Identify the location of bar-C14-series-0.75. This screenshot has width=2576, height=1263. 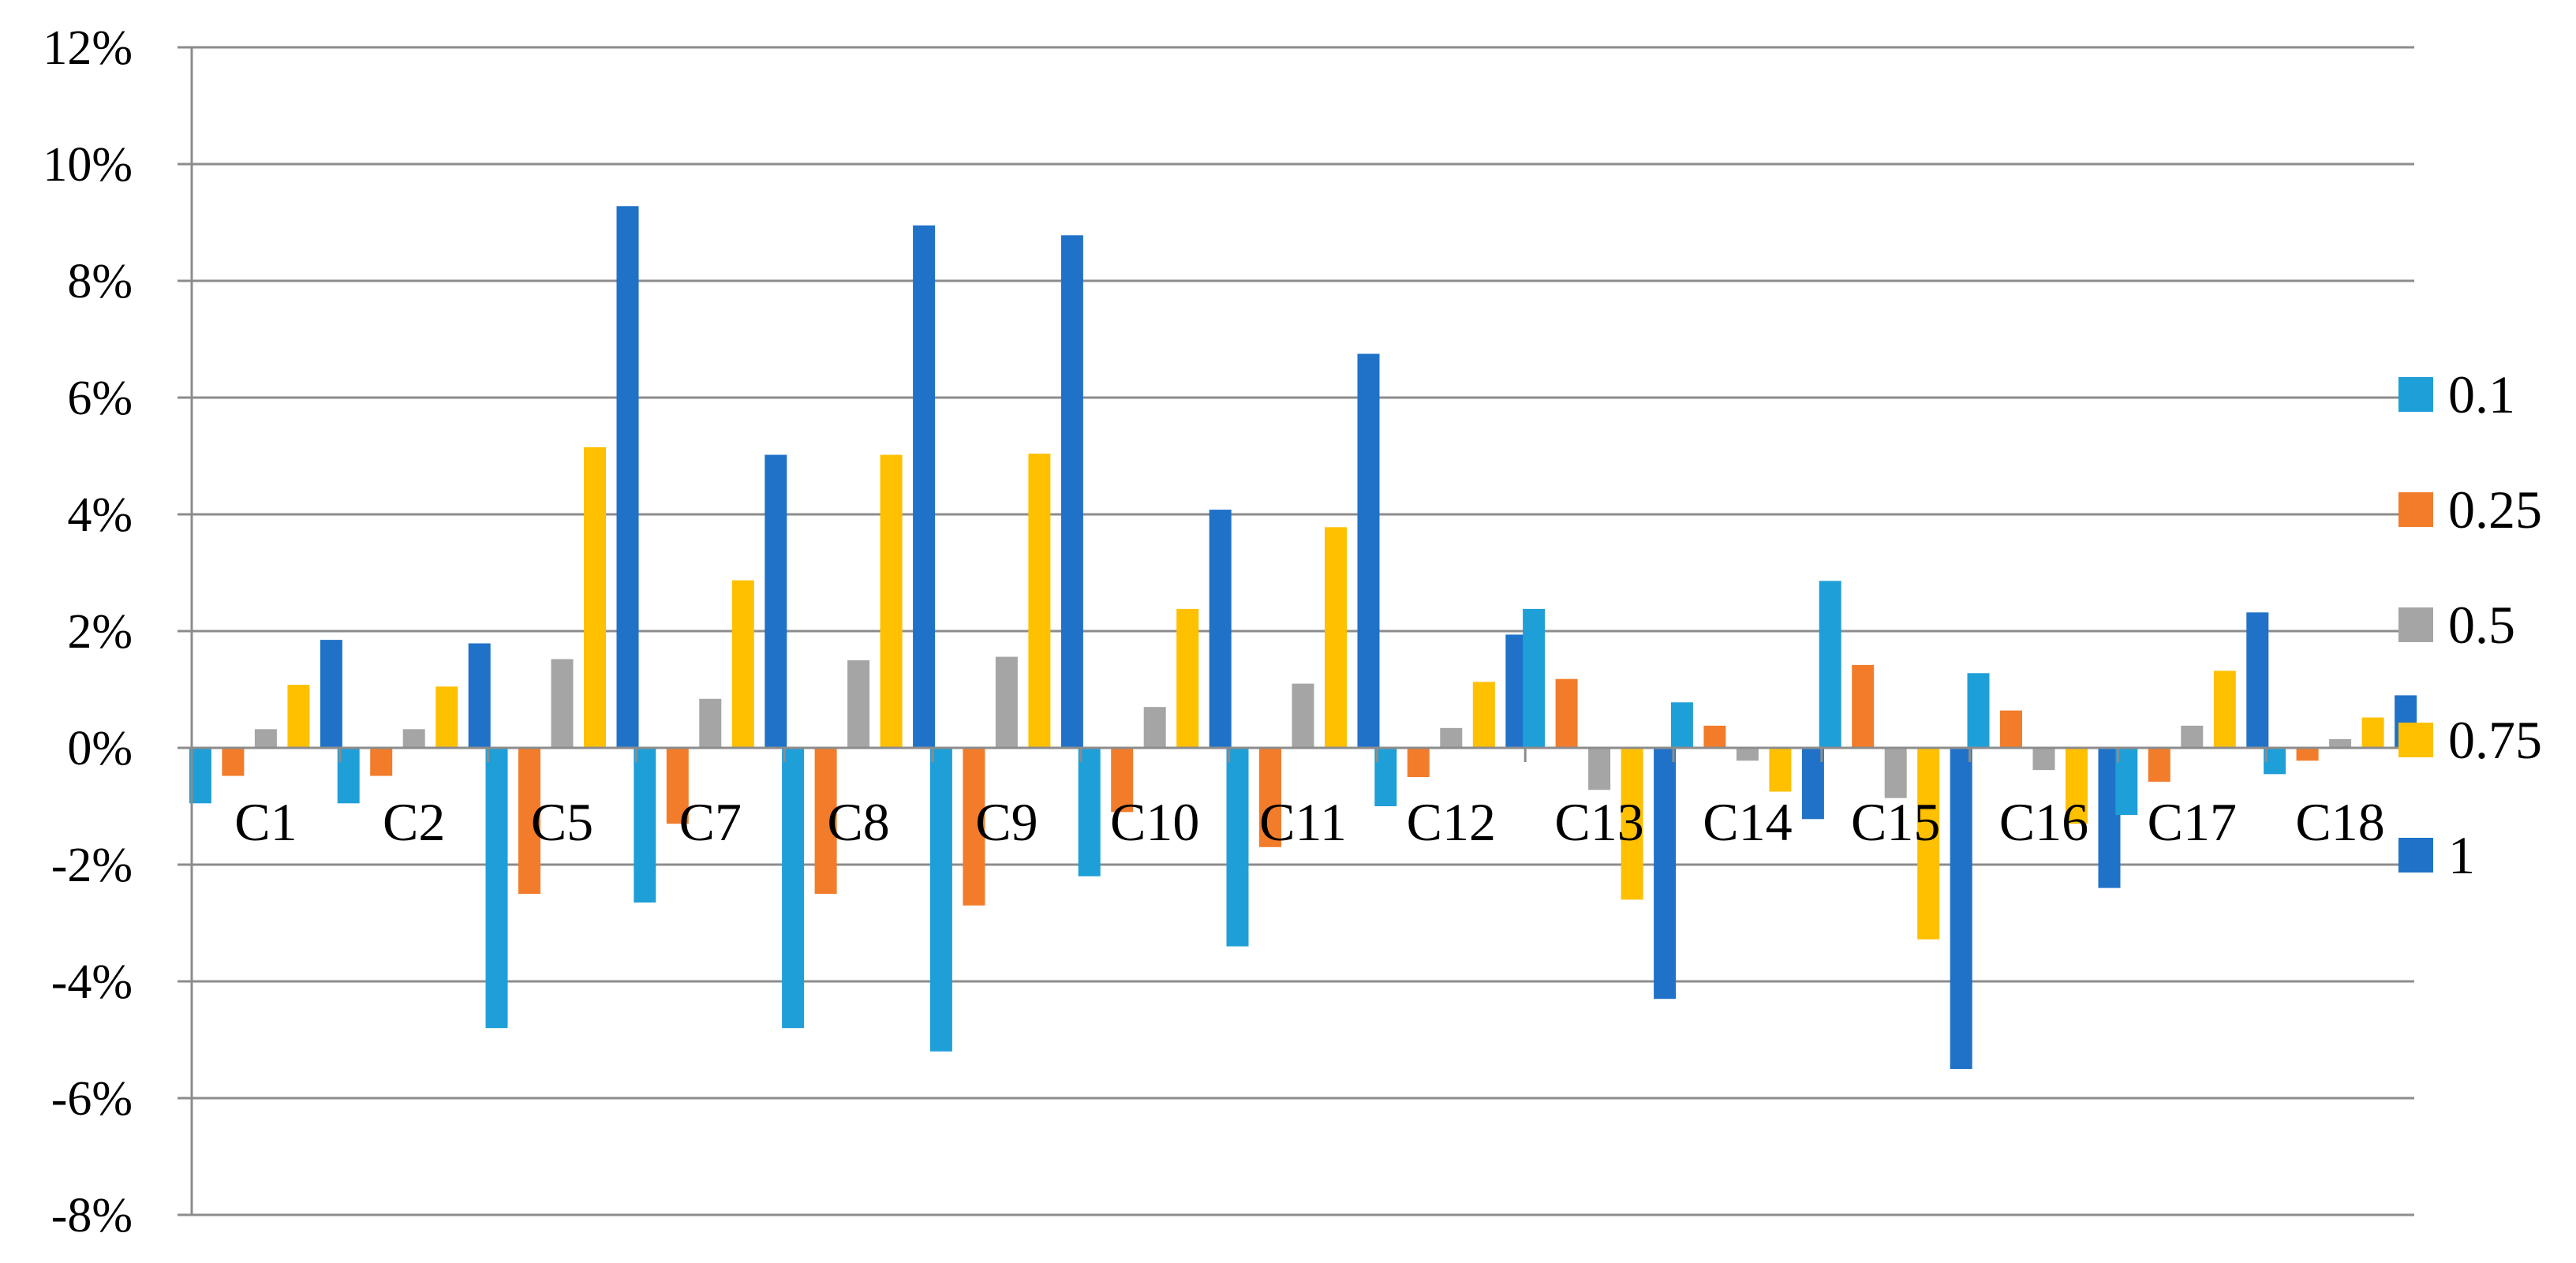
(1780, 770).